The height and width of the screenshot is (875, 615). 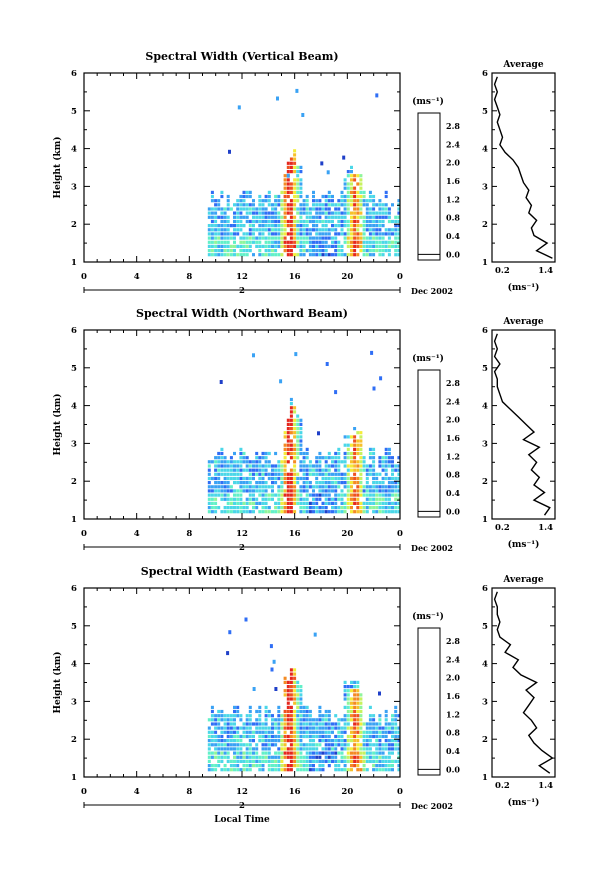 What do you see at coordinates (453, 163) in the screenshot?
I see `colorbar-tick-label: 2.0` at bounding box center [453, 163].